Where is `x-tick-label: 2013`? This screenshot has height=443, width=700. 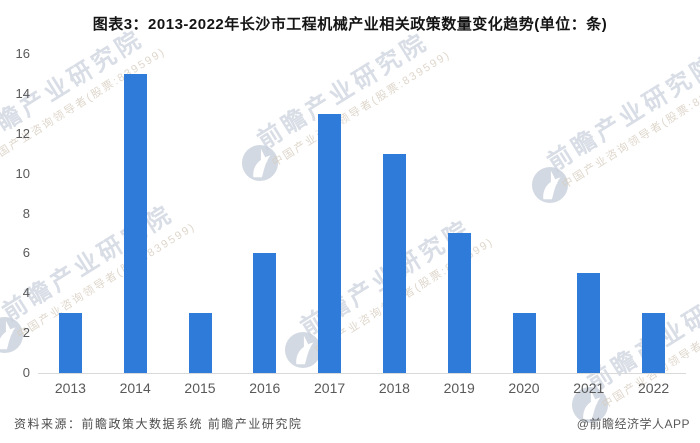
x-tick-label: 2013 is located at coordinates (70, 388).